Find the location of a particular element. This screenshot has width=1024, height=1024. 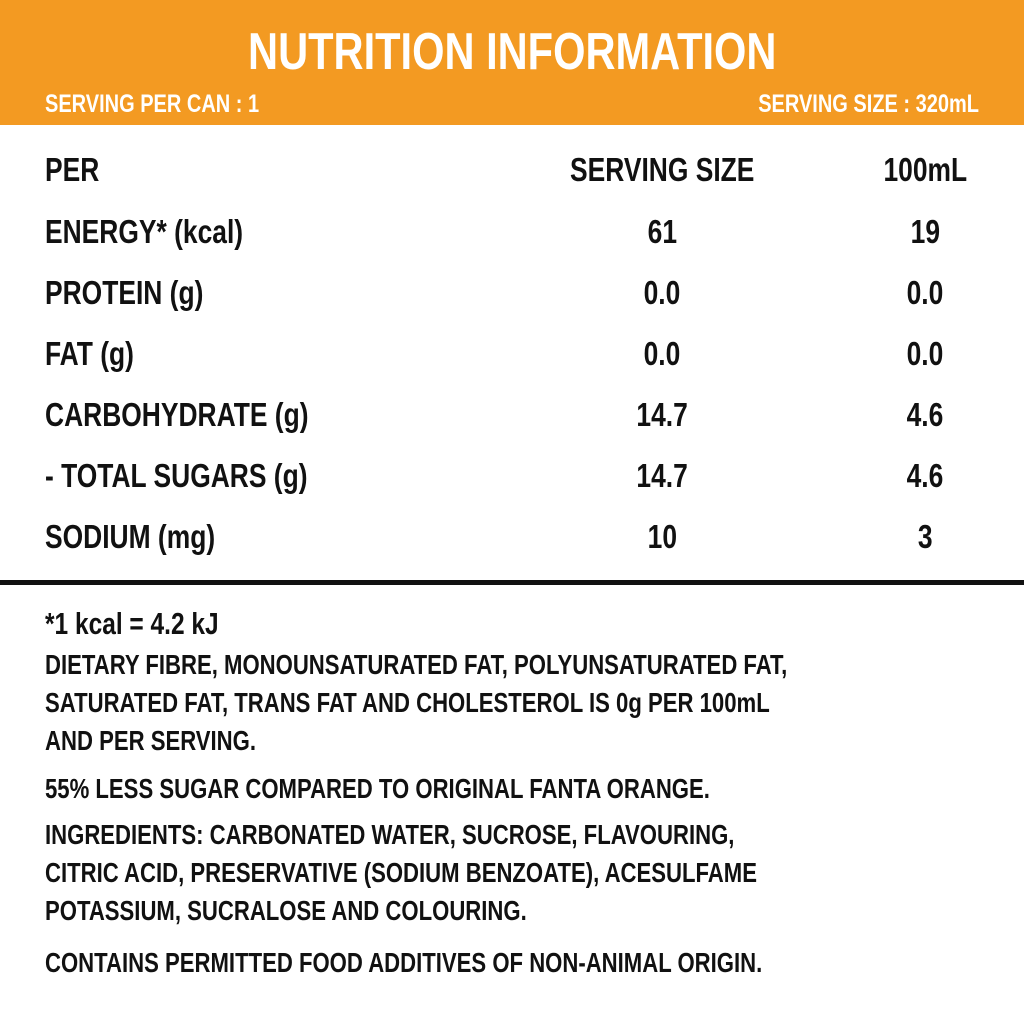

table-row: - TOTAL SUGARS (g) 14.7 4.6 is located at coordinates (512, 476).